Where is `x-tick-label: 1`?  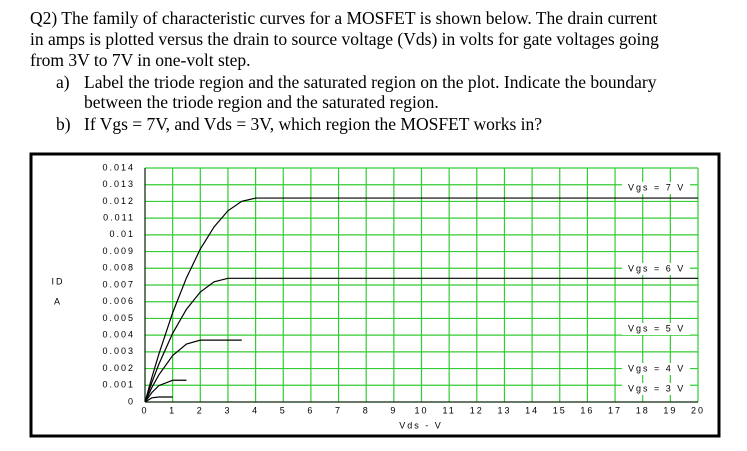
x-tick-label: 1 is located at coordinates (172, 410).